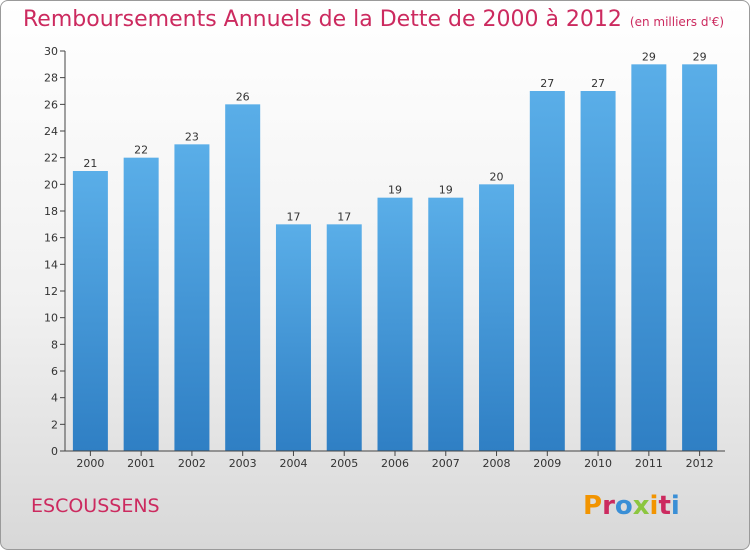 The height and width of the screenshot is (550, 750). What do you see at coordinates (243, 463) in the screenshot?
I see `x-tick-label: 2003` at bounding box center [243, 463].